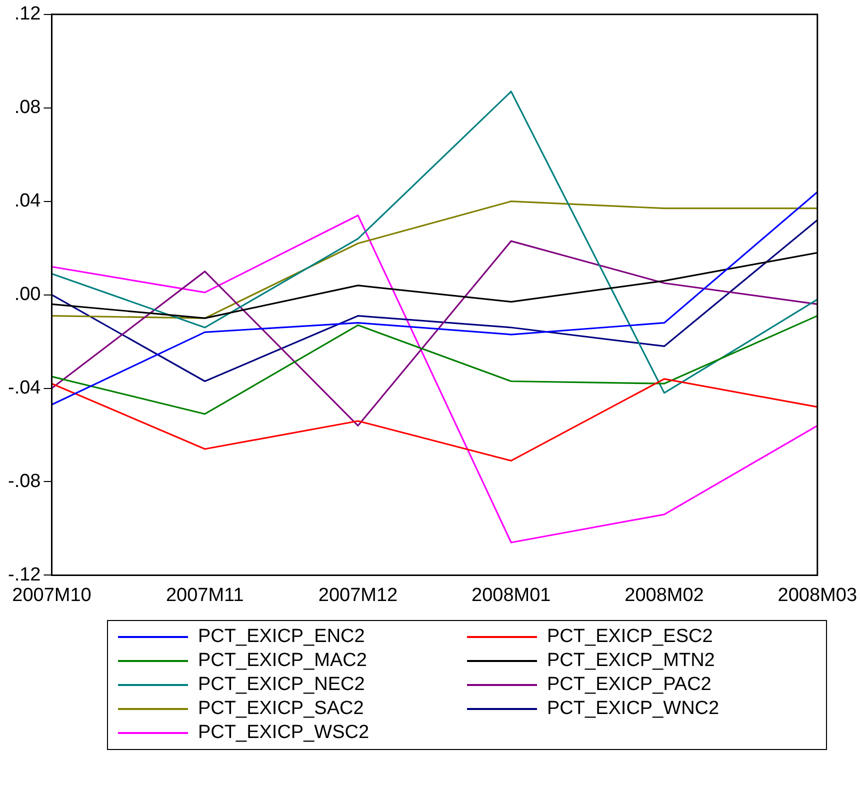 This screenshot has height=805, width=860. I want to click on x-tick-label: 2007M11, so click(205, 595).